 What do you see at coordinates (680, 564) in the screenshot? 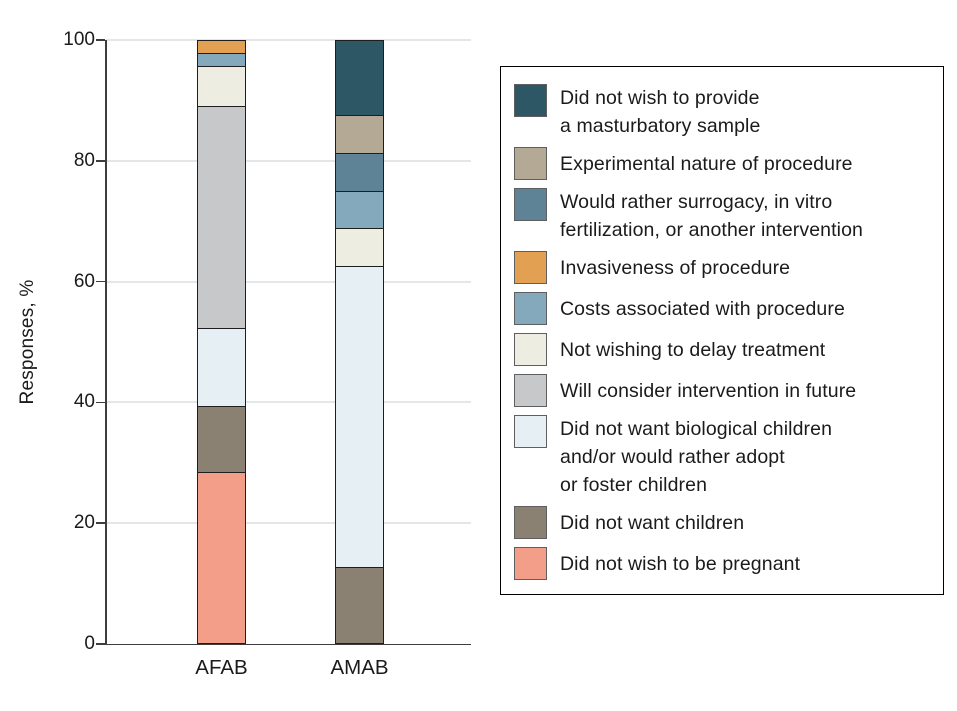
I see `legend-label: Did not wish to be pregnant` at bounding box center [680, 564].